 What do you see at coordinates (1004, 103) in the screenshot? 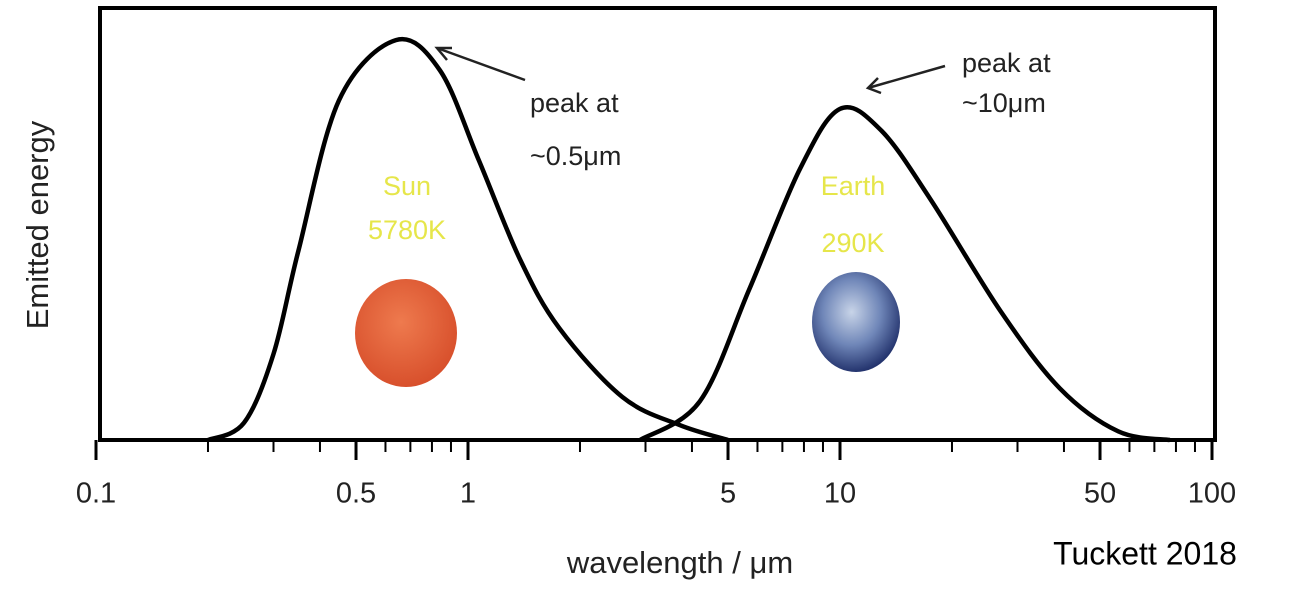
I see `peak-annotation: ~10μm` at bounding box center [1004, 103].